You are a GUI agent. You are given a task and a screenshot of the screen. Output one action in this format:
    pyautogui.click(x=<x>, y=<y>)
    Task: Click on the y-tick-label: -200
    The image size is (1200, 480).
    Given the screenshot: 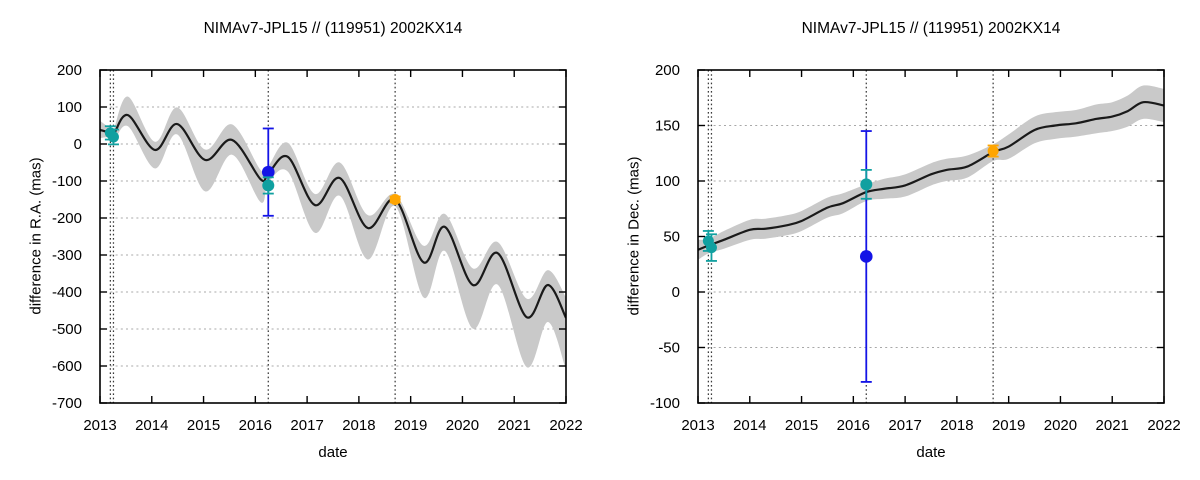 What is the action you would take?
    pyautogui.click(x=67, y=218)
    